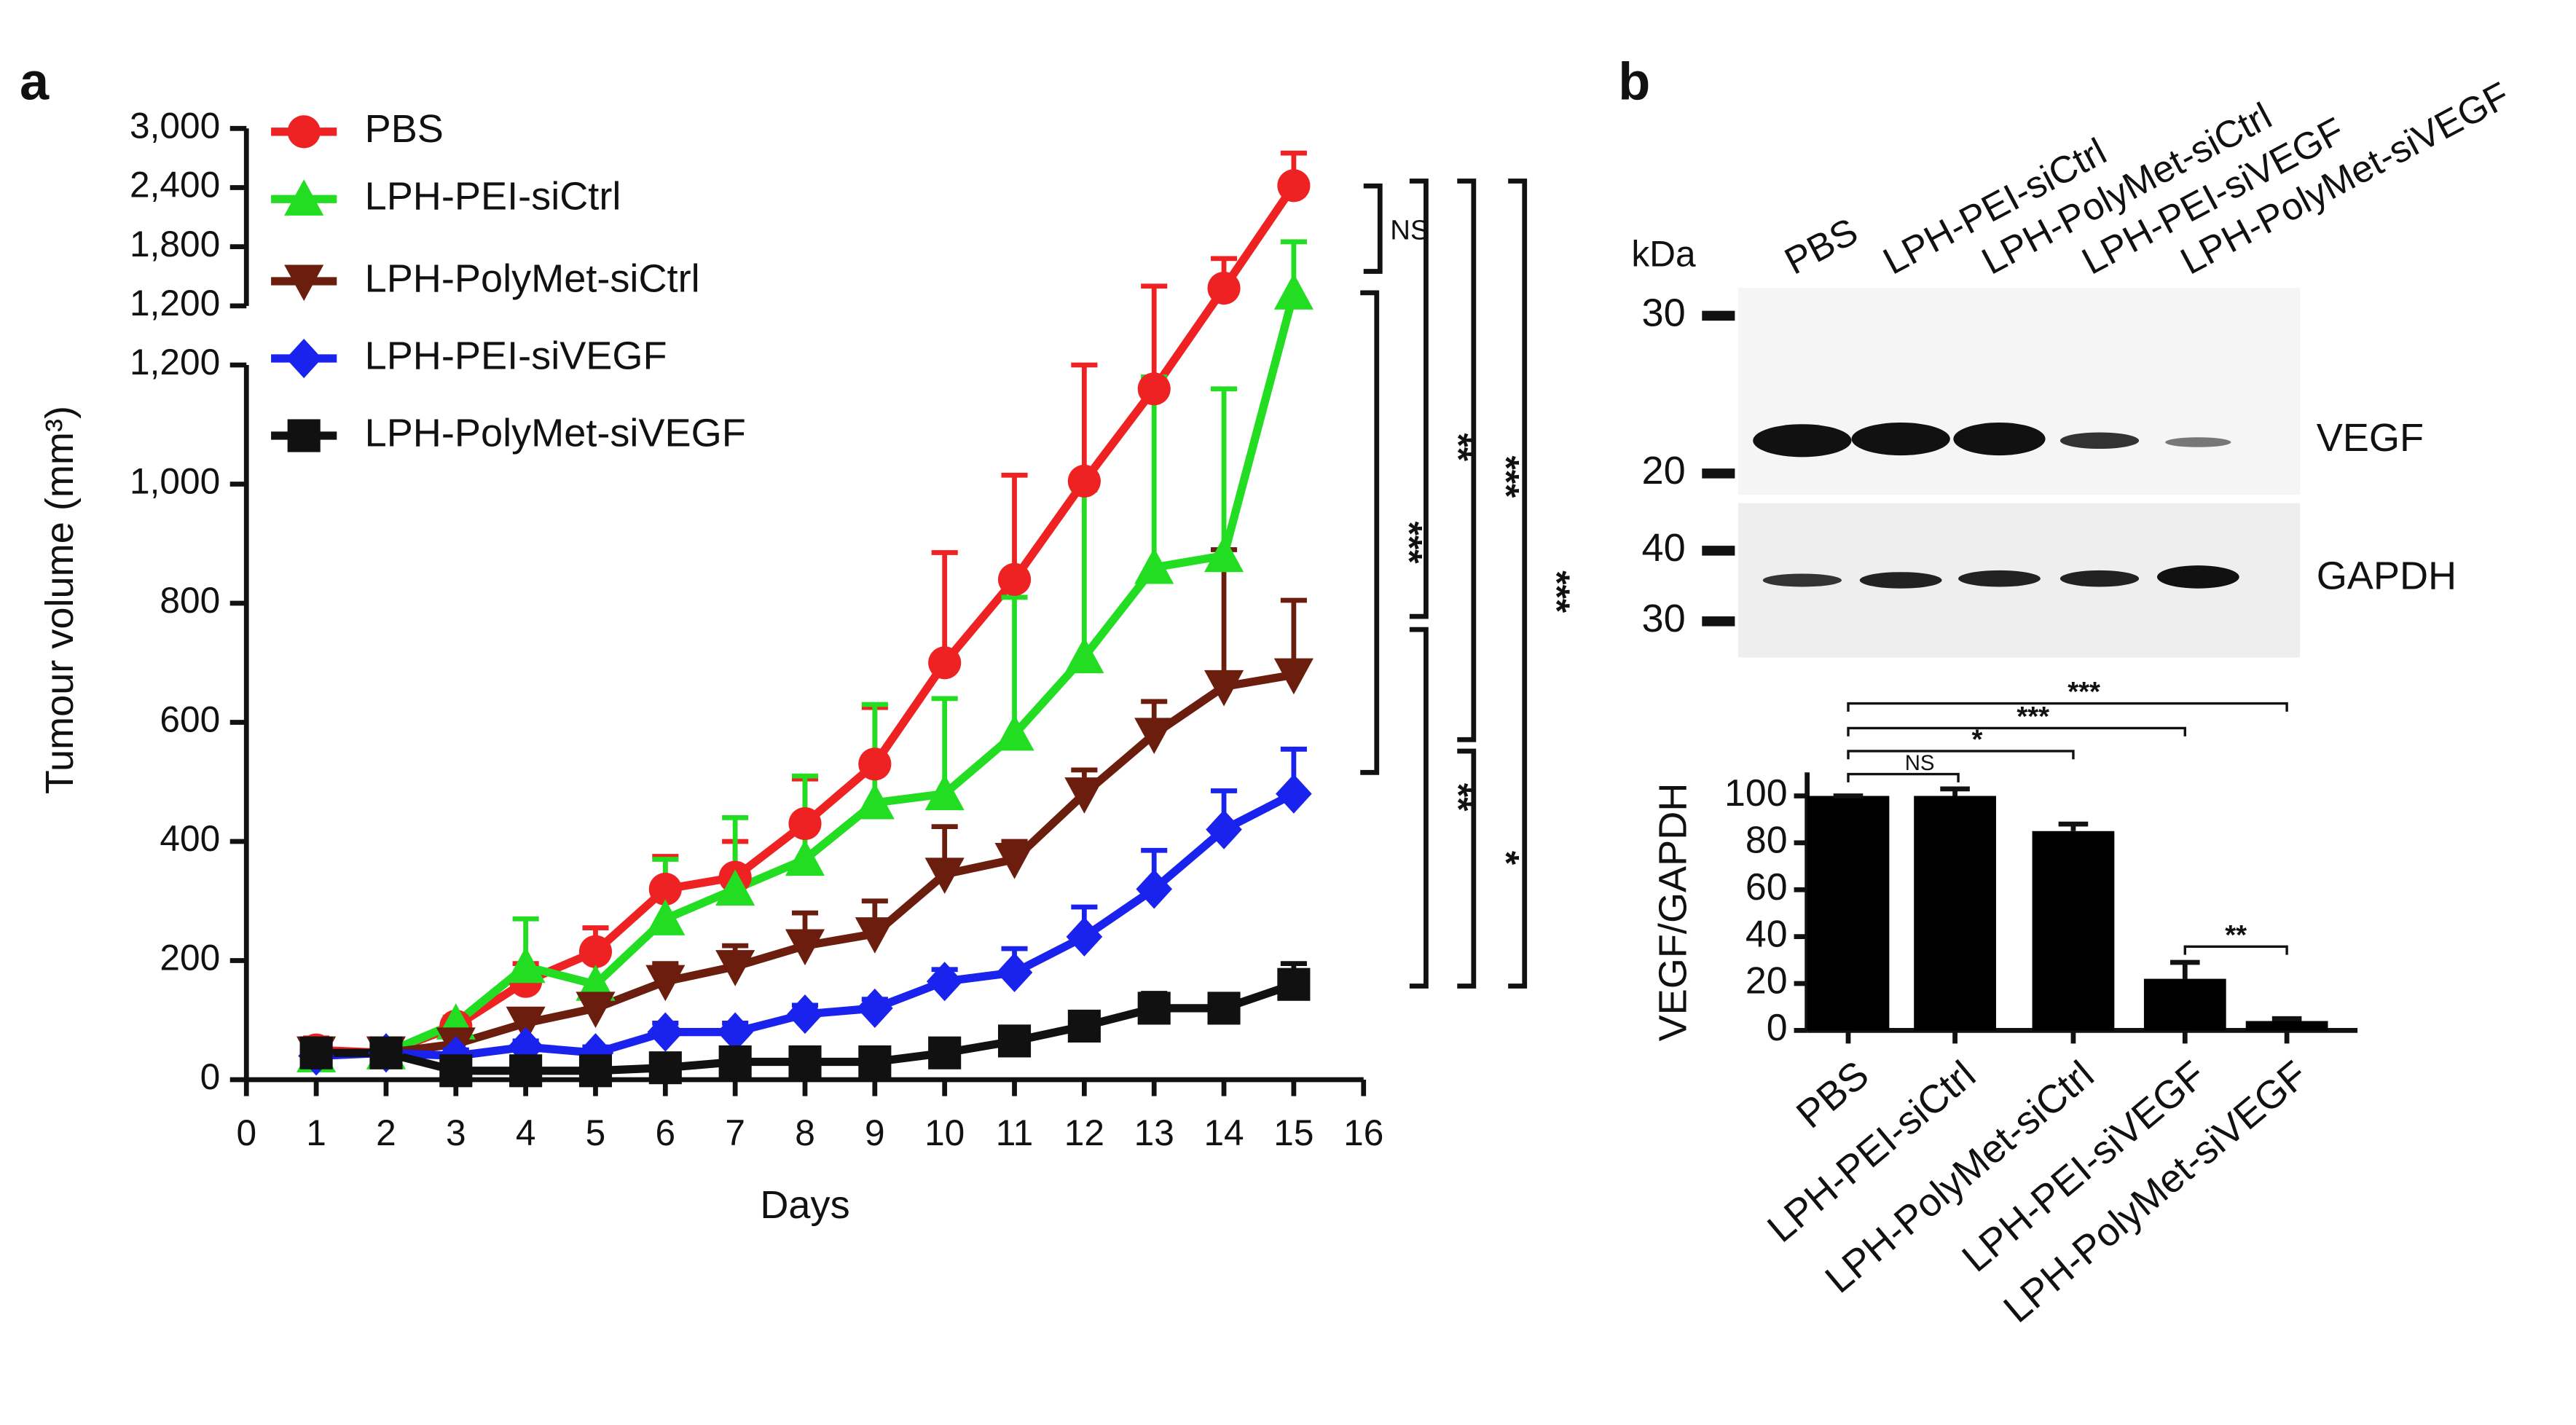 This screenshot has height=1425, width=2576. What do you see at coordinates (1014, 1132) in the screenshot?
I see `x-tick-label: 11` at bounding box center [1014, 1132].